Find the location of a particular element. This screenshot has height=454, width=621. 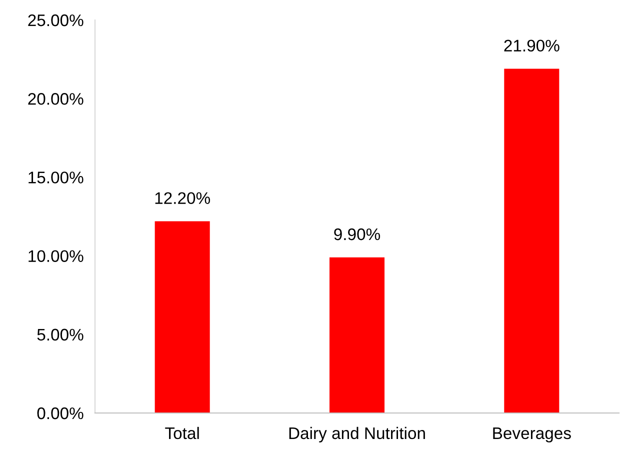

y-tick-label: 0.00% is located at coordinates (60, 413).